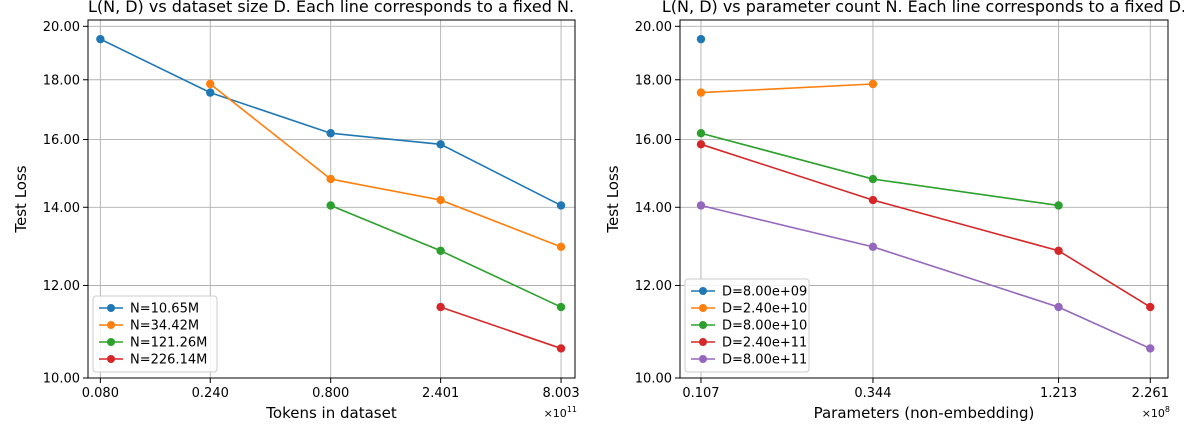 The width and height of the screenshot is (1184, 424). I want to click on x-tick-label: 1.213, so click(1058, 393).